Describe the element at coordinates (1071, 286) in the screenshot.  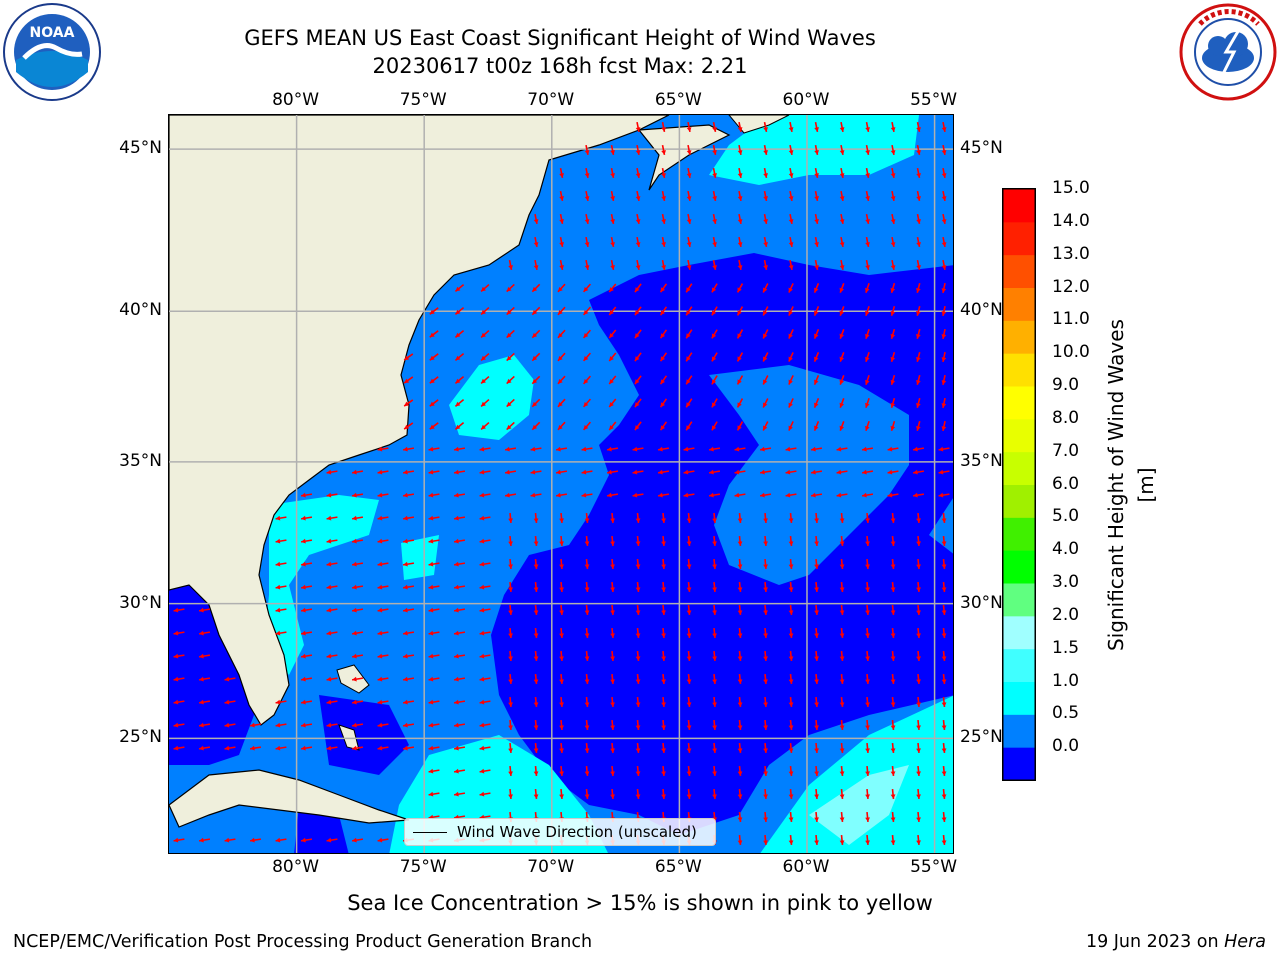
I see `colorbar-tick-label: 12.0` at that location.